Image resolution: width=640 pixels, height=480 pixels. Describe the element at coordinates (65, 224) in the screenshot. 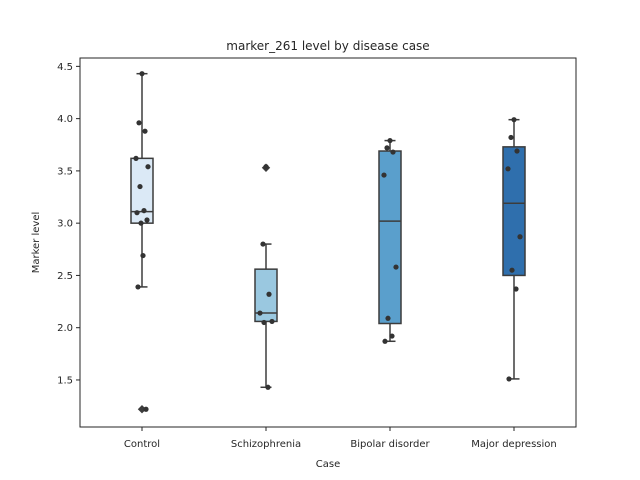

I see `y-tick-label: 3.0` at that location.